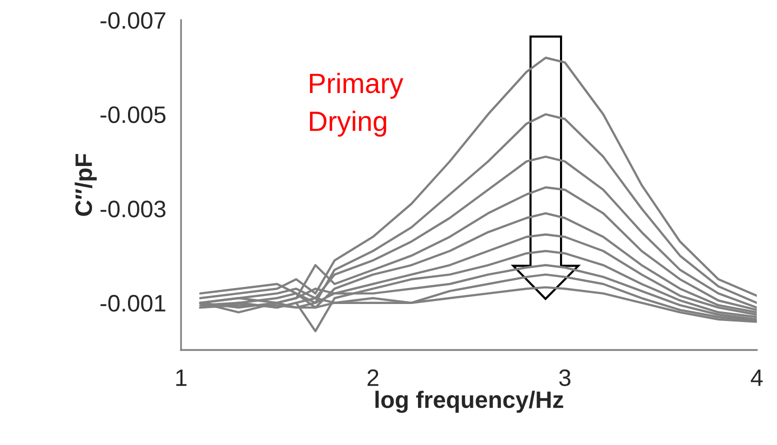  What do you see at coordinates (373, 377) in the screenshot?
I see `x-tick-label: 2` at bounding box center [373, 377].